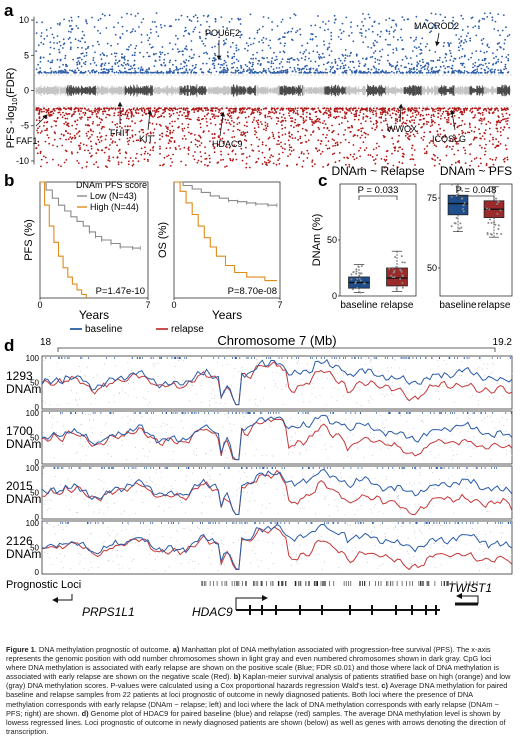  Describe the element at coordinates (51, 90) in the screenshot. I see `chromosome-band` at that location.